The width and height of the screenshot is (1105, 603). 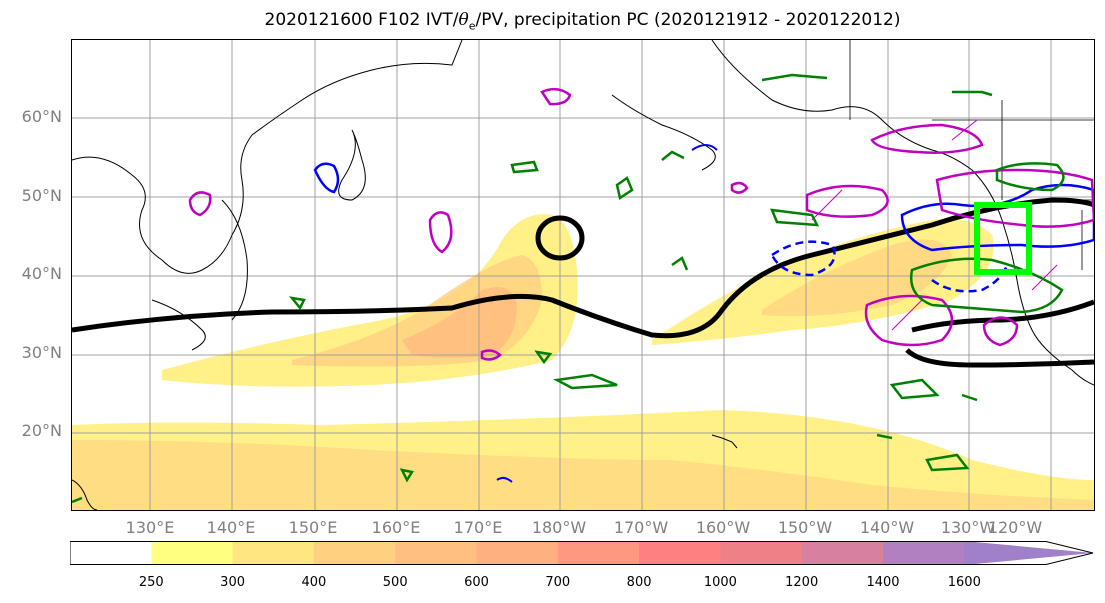 What do you see at coordinates (1015, 527) in the screenshot?
I see `lon-label-120w: 120°W` at bounding box center [1015, 527].